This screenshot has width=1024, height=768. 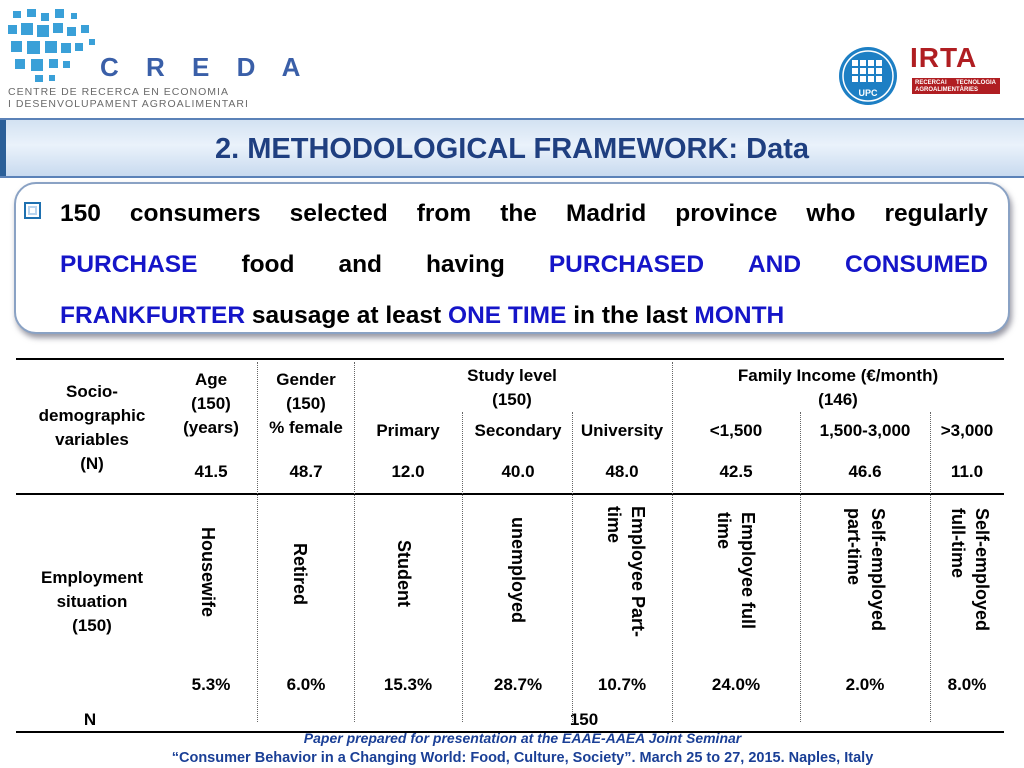 I want to click on bullet-segment: MONTH, so click(x=739, y=315).